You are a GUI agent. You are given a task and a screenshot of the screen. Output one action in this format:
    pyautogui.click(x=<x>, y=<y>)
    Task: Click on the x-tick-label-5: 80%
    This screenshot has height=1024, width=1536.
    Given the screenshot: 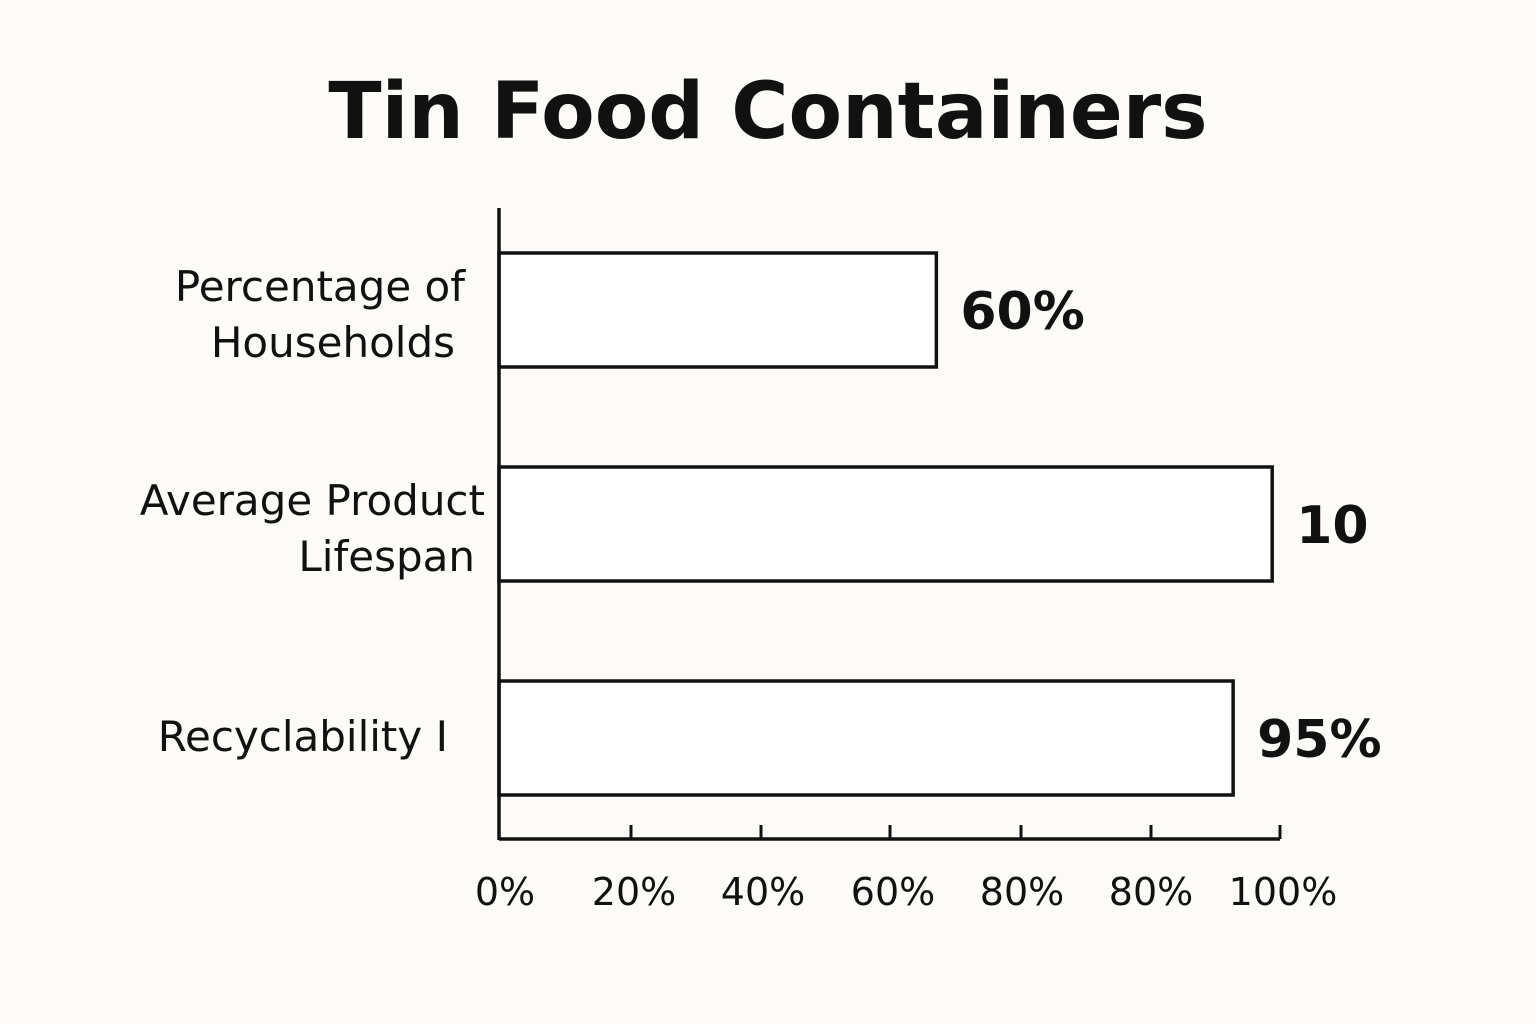 What is the action you would take?
    pyautogui.click(x=1022, y=892)
    